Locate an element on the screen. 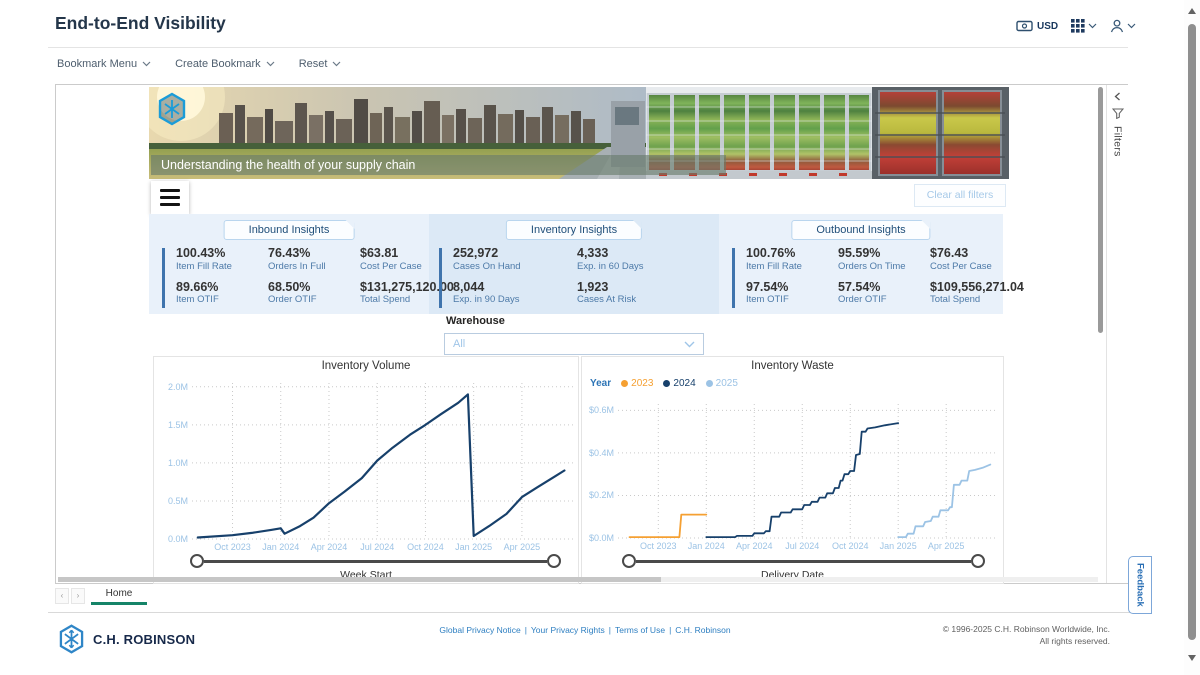  create-bookmark-button: Create Bookmark is located at coordinates (225, 64).